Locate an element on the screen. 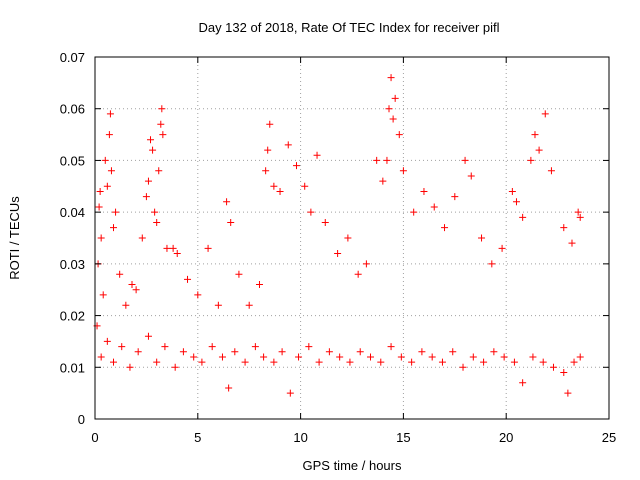 Image resolution: width=640 pixels, height=480 pixels. x-tick-label: 20 is located at coordinates (506, 437).